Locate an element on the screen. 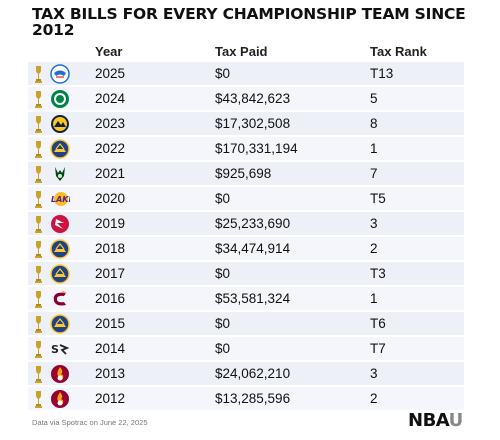 The image size is (500, 440). table-row: S 2014 $0 T7 is located at coordinates (246, 349).